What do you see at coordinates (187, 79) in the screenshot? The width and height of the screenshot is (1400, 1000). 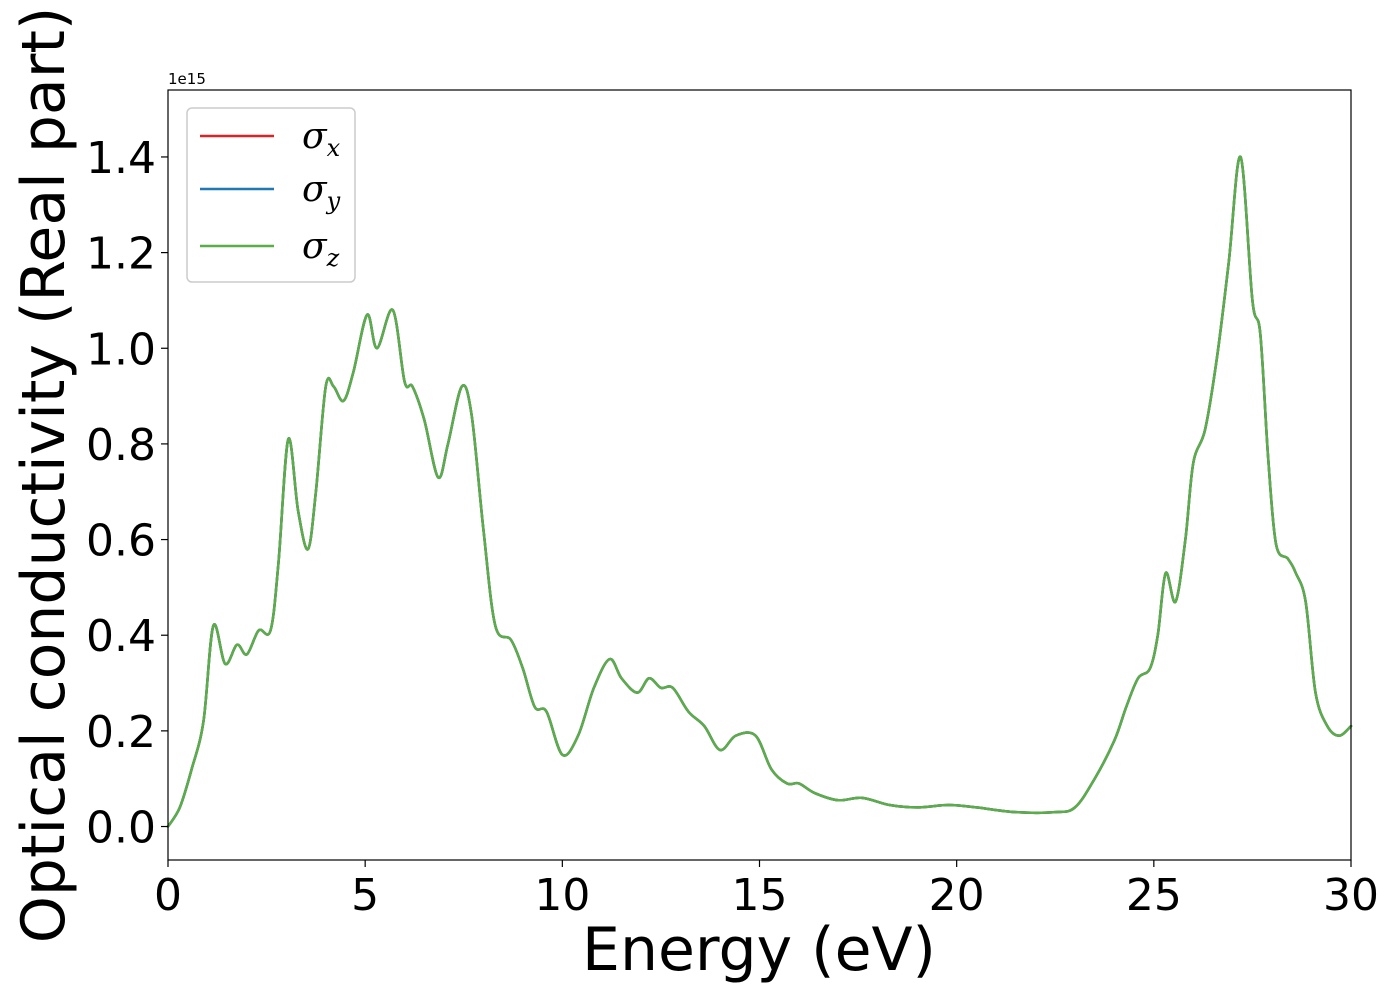 I see `y-offset-label: 1e15` at bounding box center [187, 79].